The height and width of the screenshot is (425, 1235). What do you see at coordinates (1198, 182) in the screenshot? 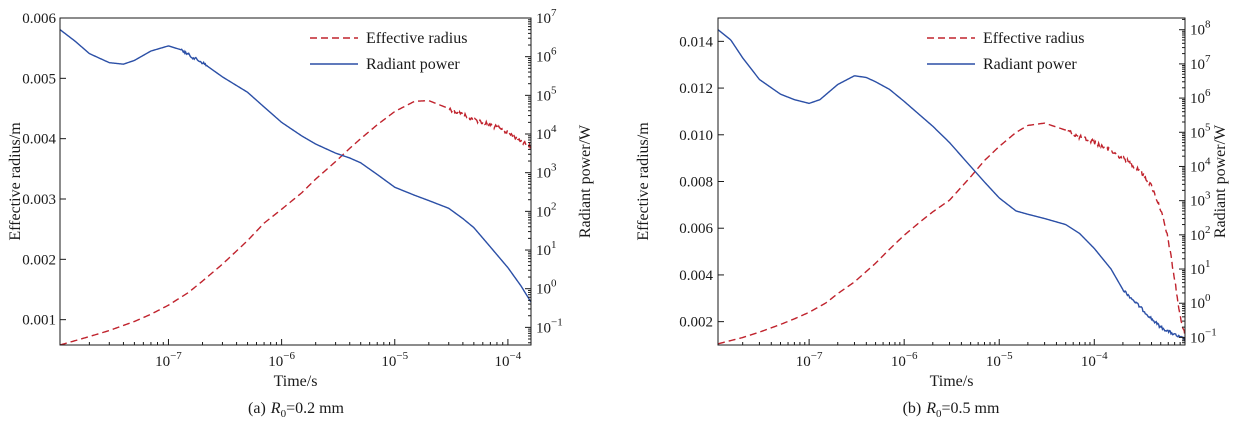
I see `y-axis-right: 10⁻¹ 10⁰ 10¹ 10² 10³ 10⁴ 10⁵ 10⁶ 10⁷ 10⁸` at bounding box center [1198, 182].